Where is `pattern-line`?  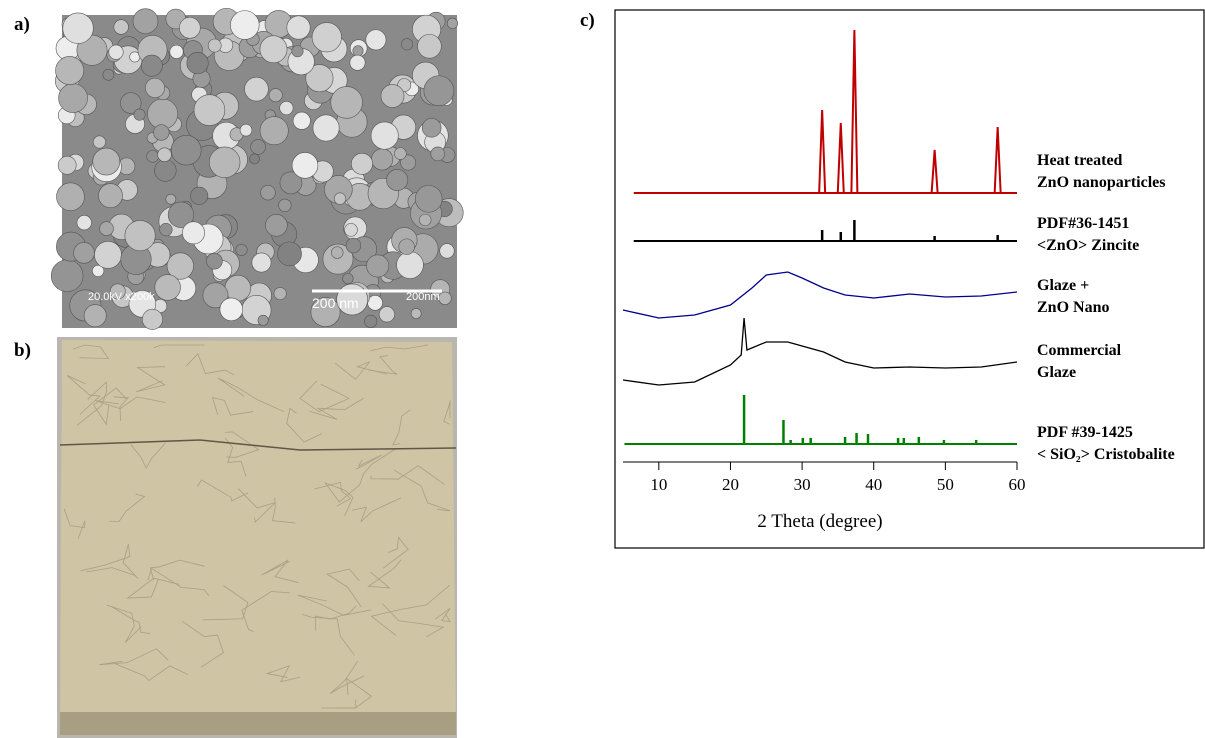
pattern-line is located at coordinates (820, 295).